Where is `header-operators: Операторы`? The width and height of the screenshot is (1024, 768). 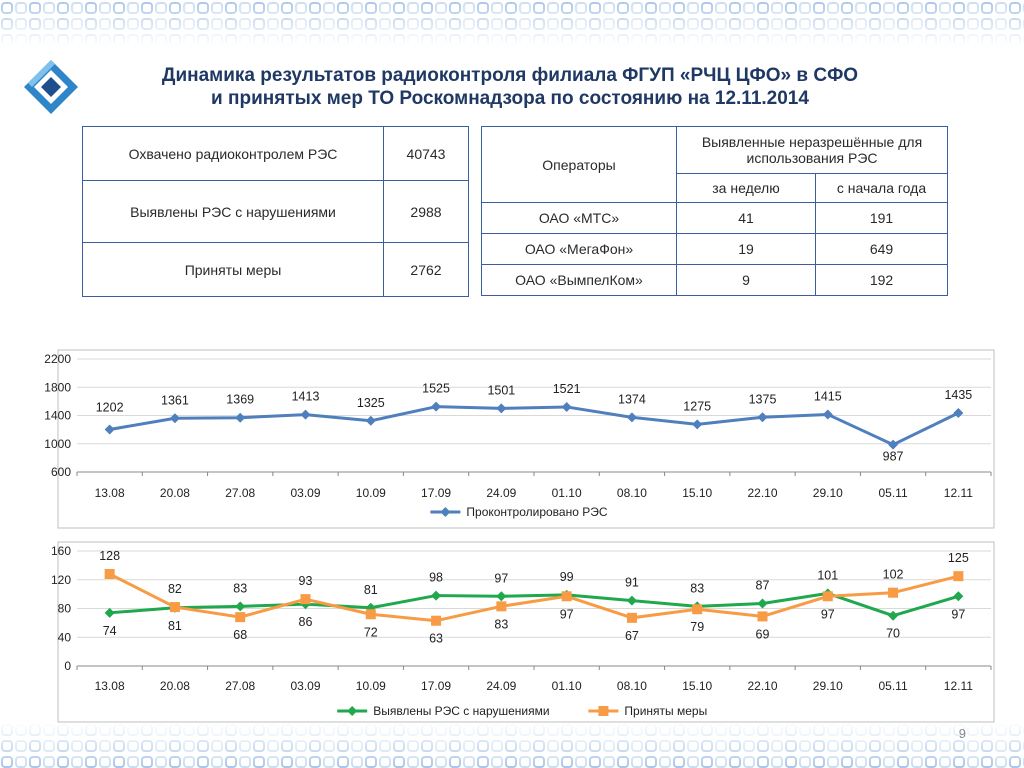 header-operators: Операторы is located at coordinates (579, 164).